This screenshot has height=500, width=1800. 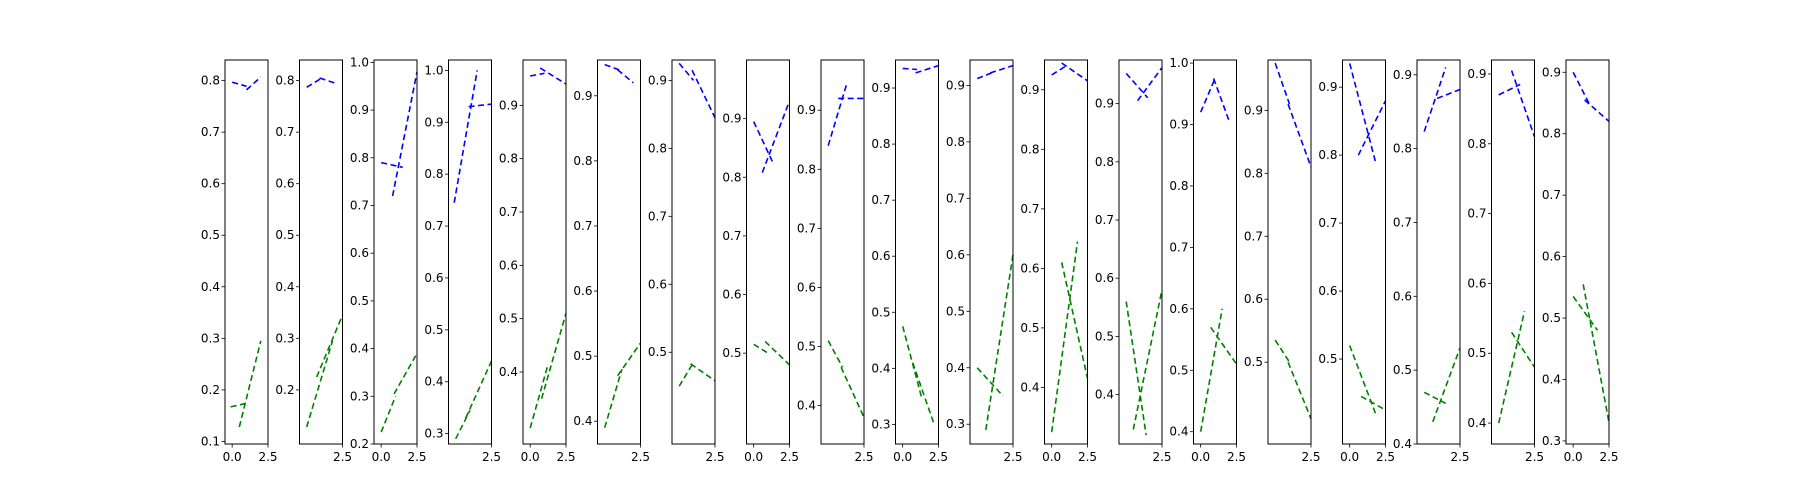 I want to click on subplot-1: 0.1 0.2 0.3 0.4 0.5 0.6 0.7 0.8 0.0 2.5, so click(x=239, y=261).